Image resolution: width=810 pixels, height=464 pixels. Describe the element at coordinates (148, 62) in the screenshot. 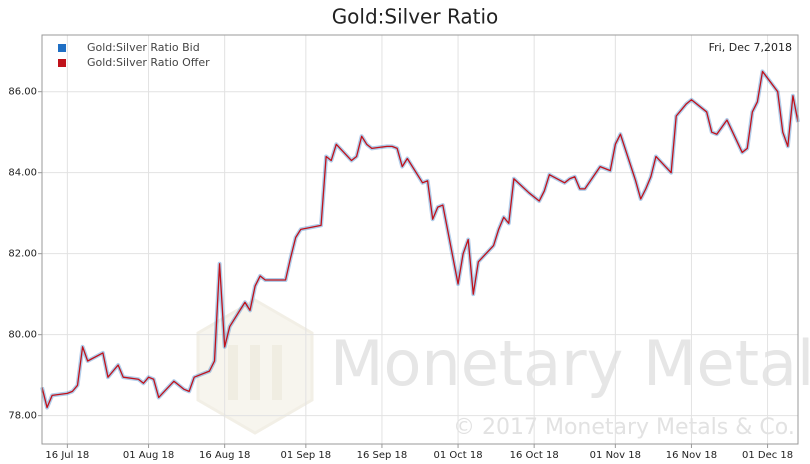

I see `legend-label: Gold:Silver Ratio Offer` at that location.